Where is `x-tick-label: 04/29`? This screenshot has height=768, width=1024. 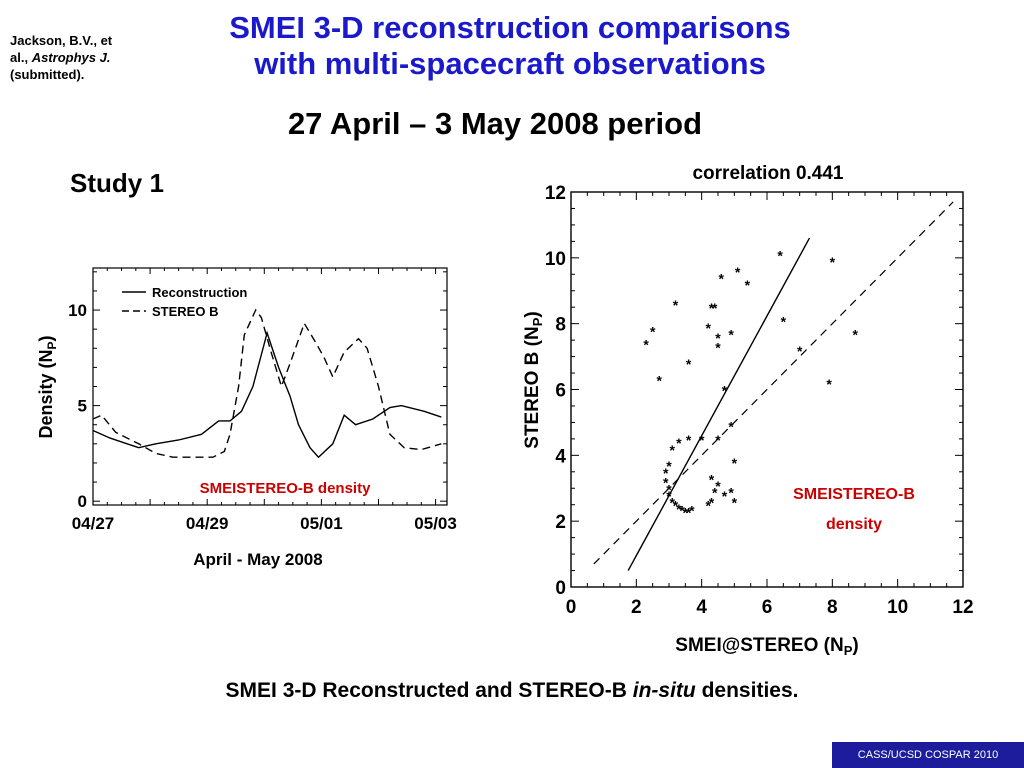 x-tick-label: 04/29 is located at coordinates (207, 523).